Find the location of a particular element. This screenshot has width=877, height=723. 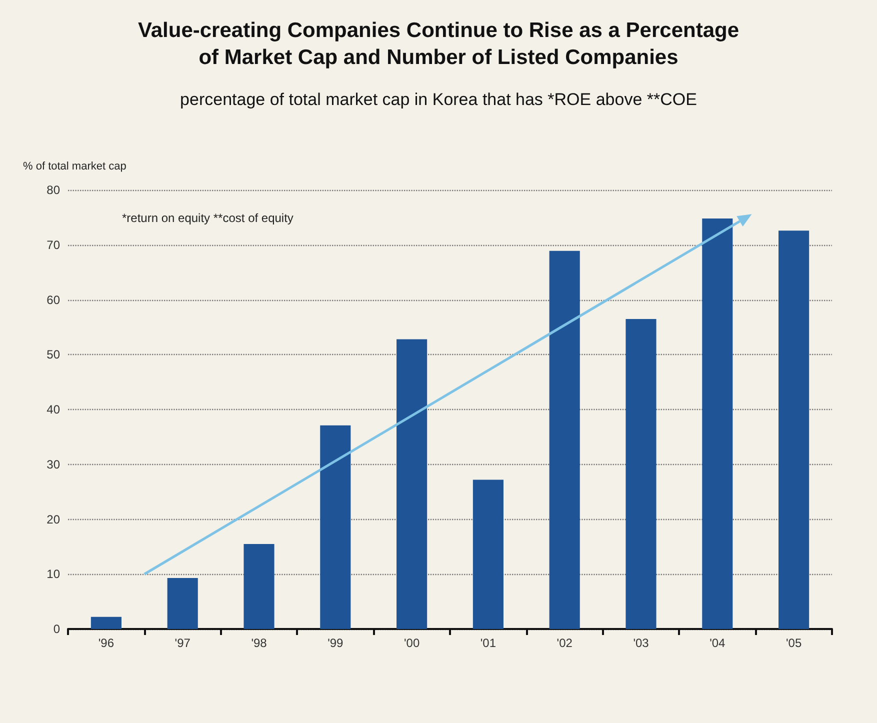

chart-title: Value-creating Companies Continue to Rise as a Percentage of Market Cap and Number of Listed Companies is located at coordinates (439, 44).